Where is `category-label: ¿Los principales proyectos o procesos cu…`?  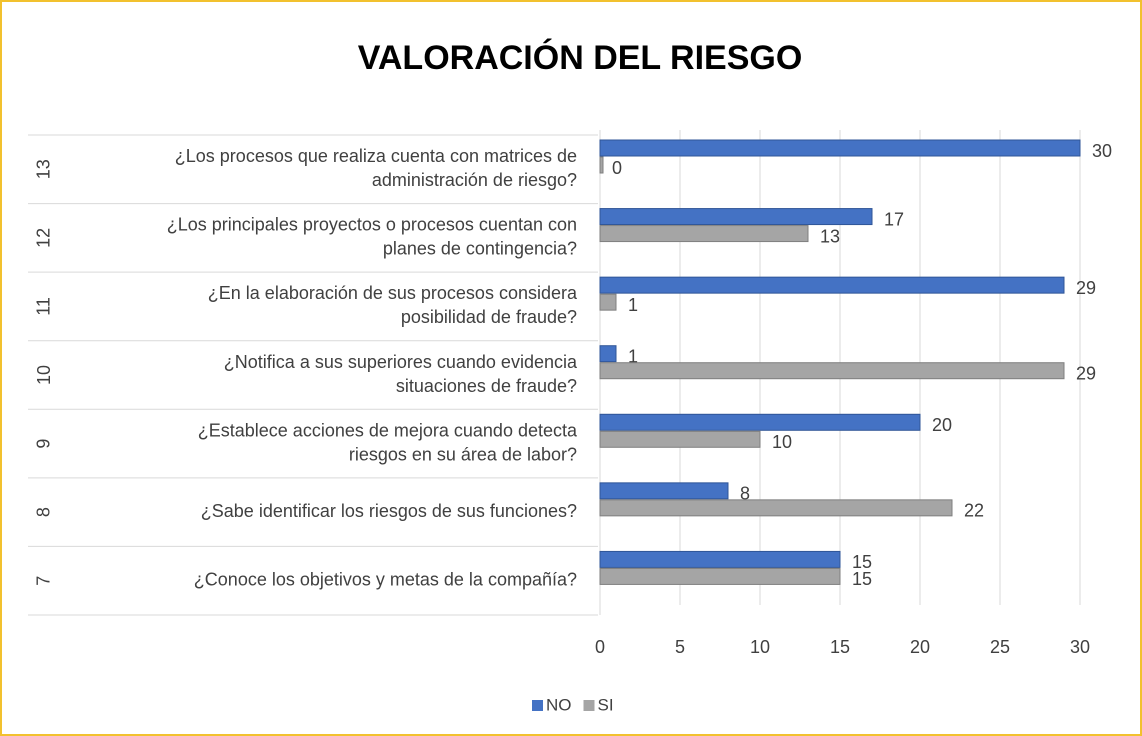 category-label: ¿Los principales proyectos o procesos cu… is located at coordinates (372, 225).